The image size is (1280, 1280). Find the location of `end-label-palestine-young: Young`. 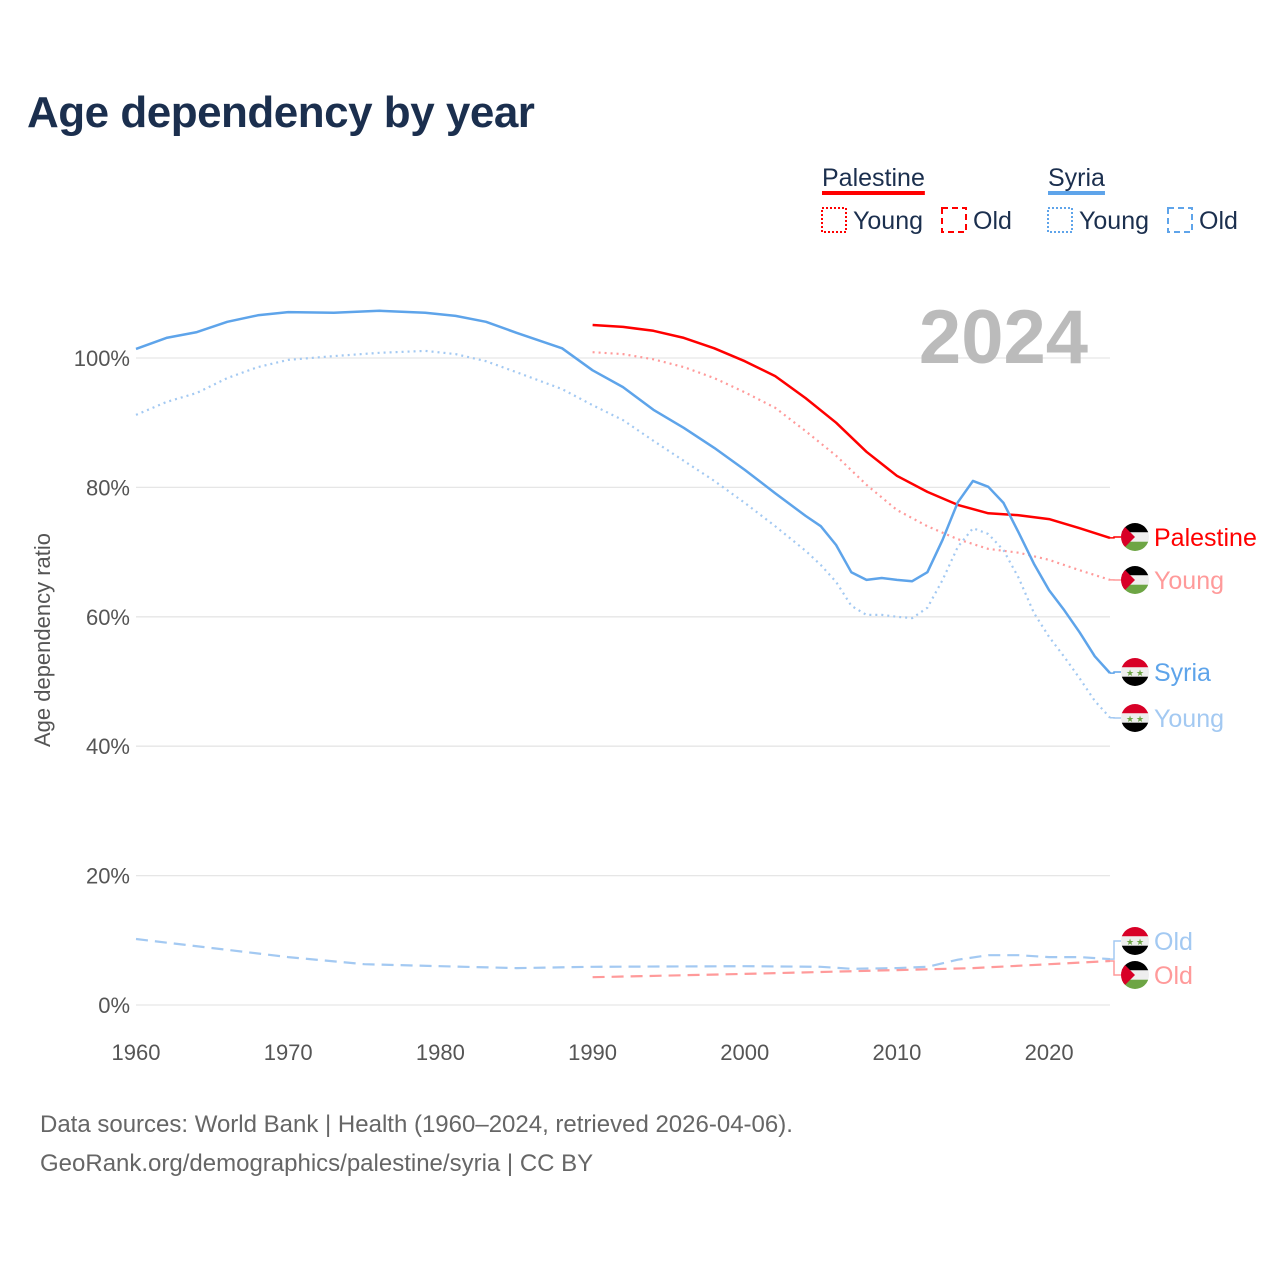

end-label-palestine-young: Young is located at coordinates (1167, 580).